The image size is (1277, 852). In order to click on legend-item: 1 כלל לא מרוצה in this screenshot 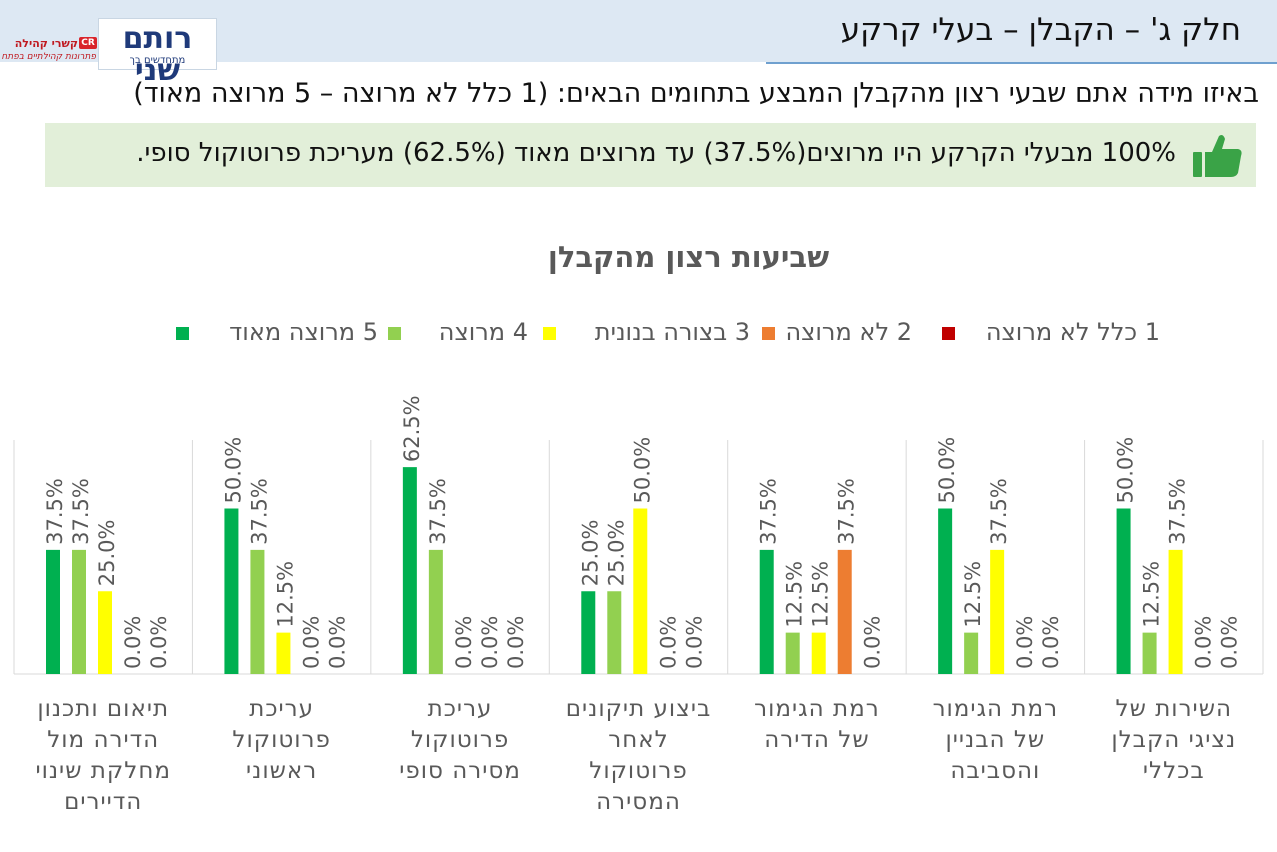, I will do `click(1052, 335)`.